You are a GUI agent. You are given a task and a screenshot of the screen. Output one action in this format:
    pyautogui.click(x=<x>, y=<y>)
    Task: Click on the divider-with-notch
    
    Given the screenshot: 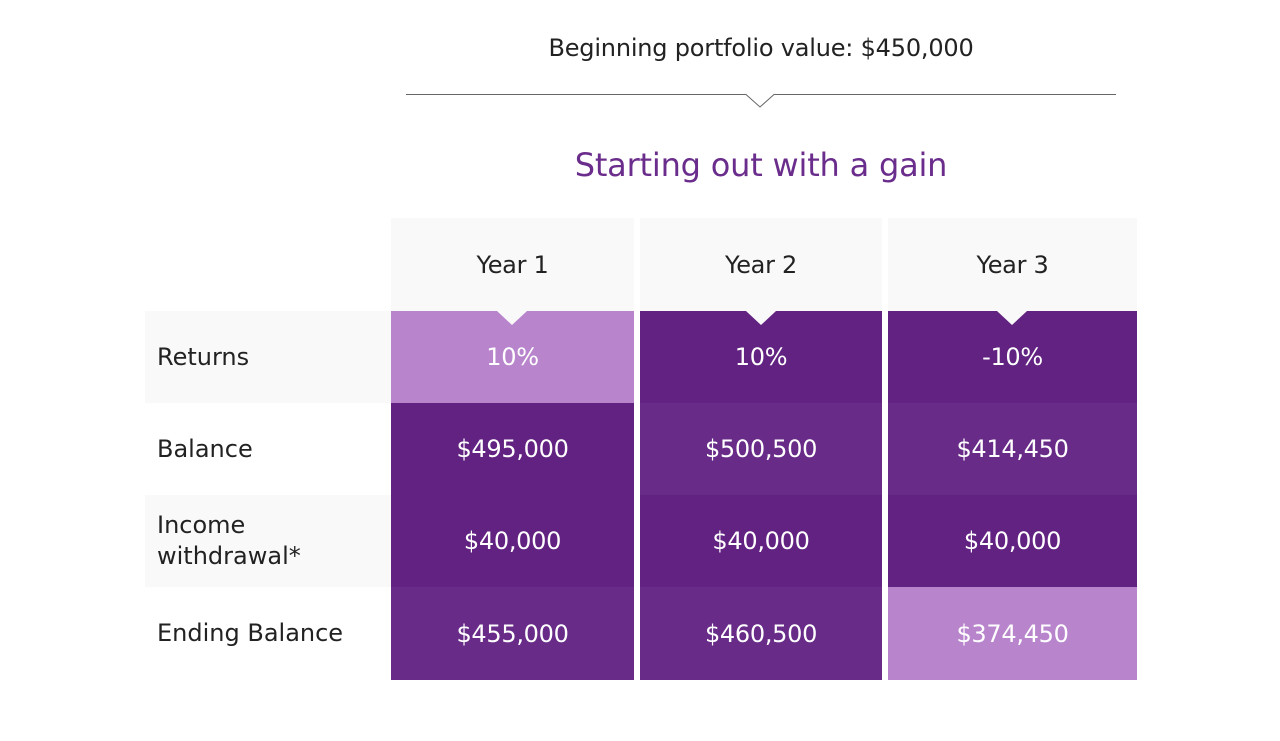 What is the action you would take?
    pyautogui.click(x=761, y=101)
    